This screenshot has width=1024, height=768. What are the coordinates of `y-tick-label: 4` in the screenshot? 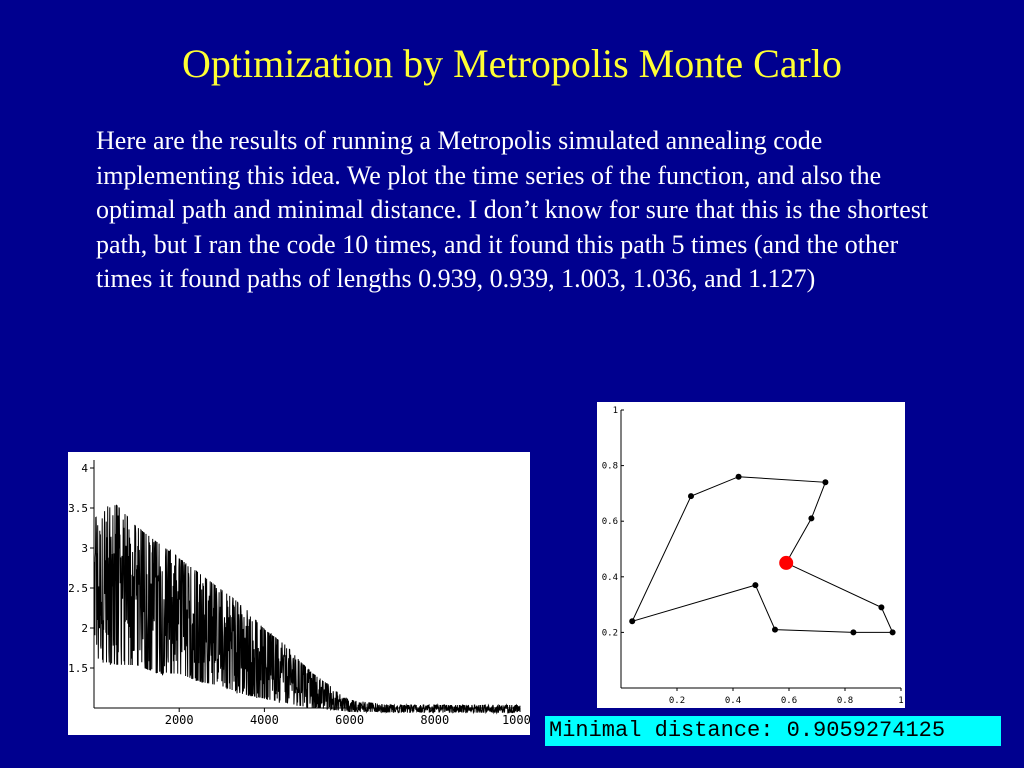 It's located at (84, 468).